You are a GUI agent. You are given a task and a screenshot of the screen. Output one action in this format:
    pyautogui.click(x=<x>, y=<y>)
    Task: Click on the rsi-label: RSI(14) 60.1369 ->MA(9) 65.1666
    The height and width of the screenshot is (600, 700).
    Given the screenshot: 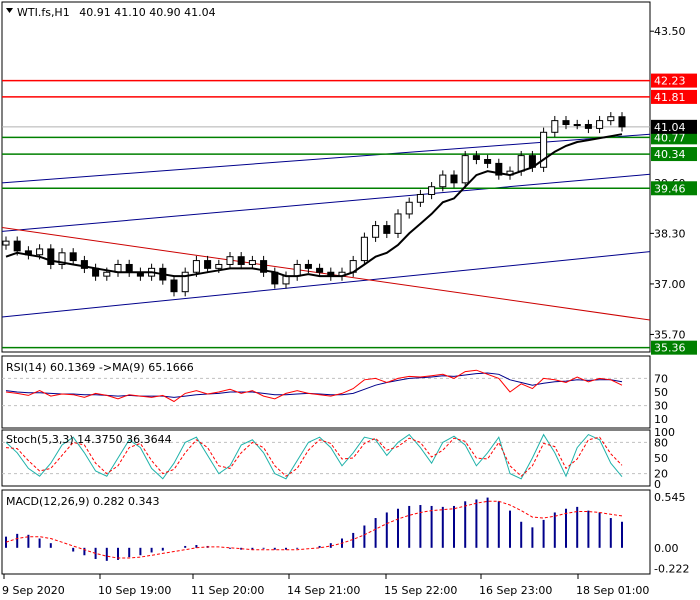 What is the action you would take?
    pyautogui.click(x=100, y=367)
    